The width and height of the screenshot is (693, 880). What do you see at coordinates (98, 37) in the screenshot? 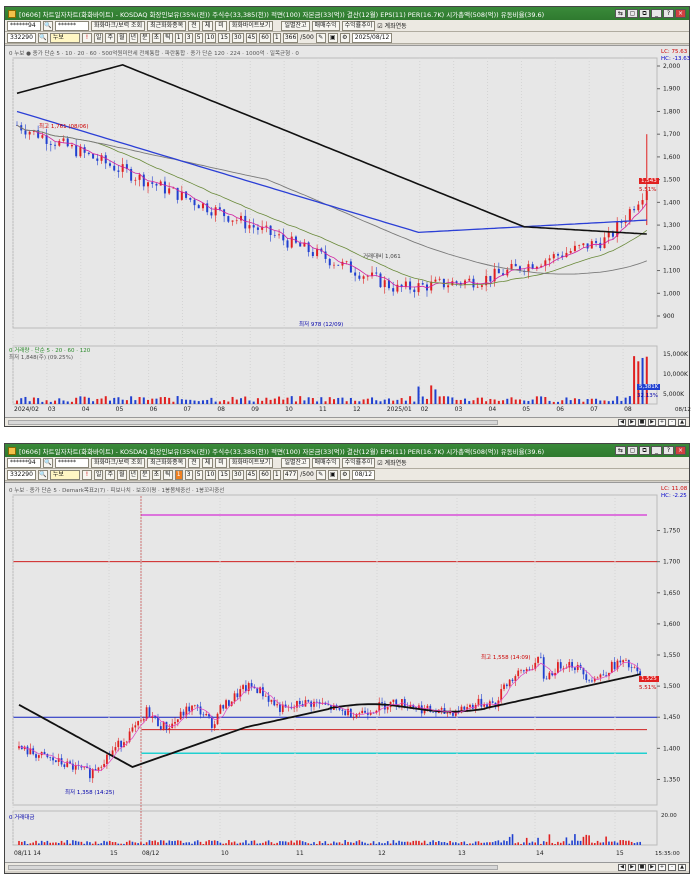
I see `period-day: 일` at bounding box center [98, 37].